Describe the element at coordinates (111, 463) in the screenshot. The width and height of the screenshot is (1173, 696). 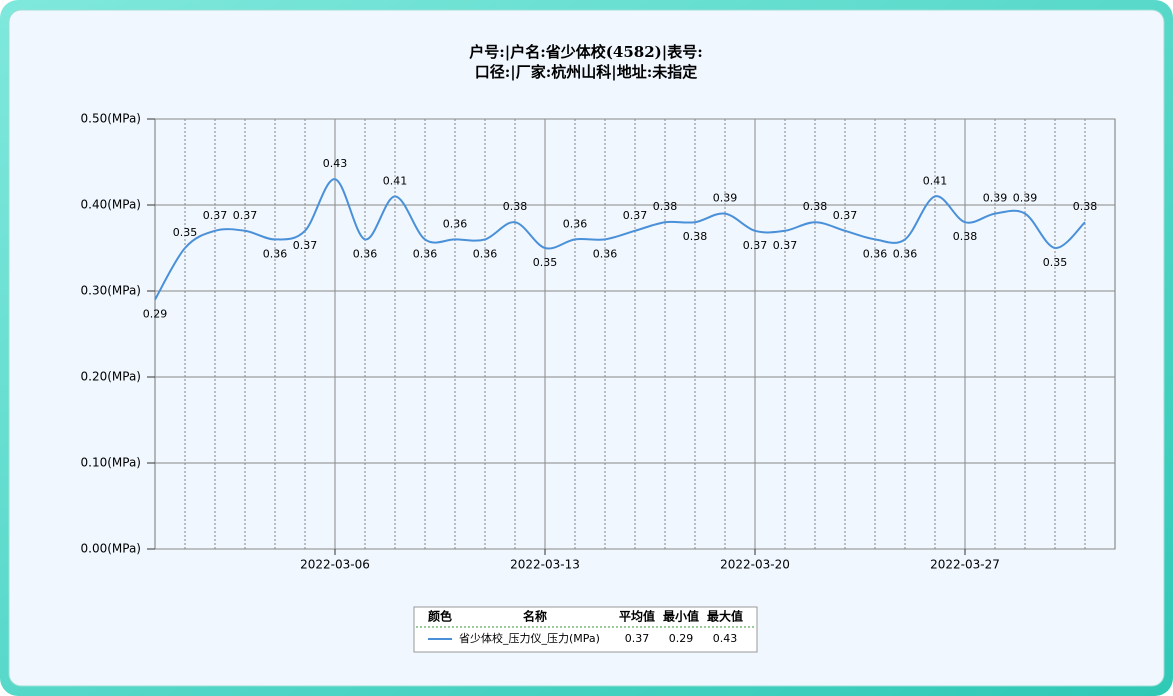
I see `y-tick-label: 0.10(MPa)` at that location.